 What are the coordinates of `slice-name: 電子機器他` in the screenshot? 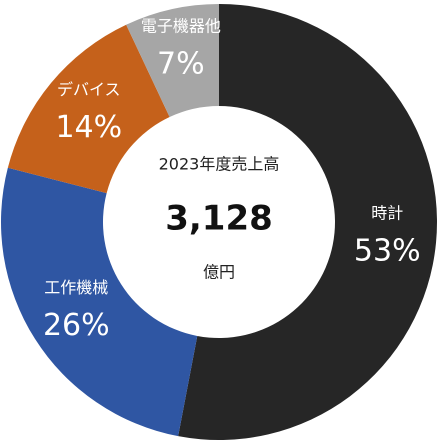 It's located at (181, 26).